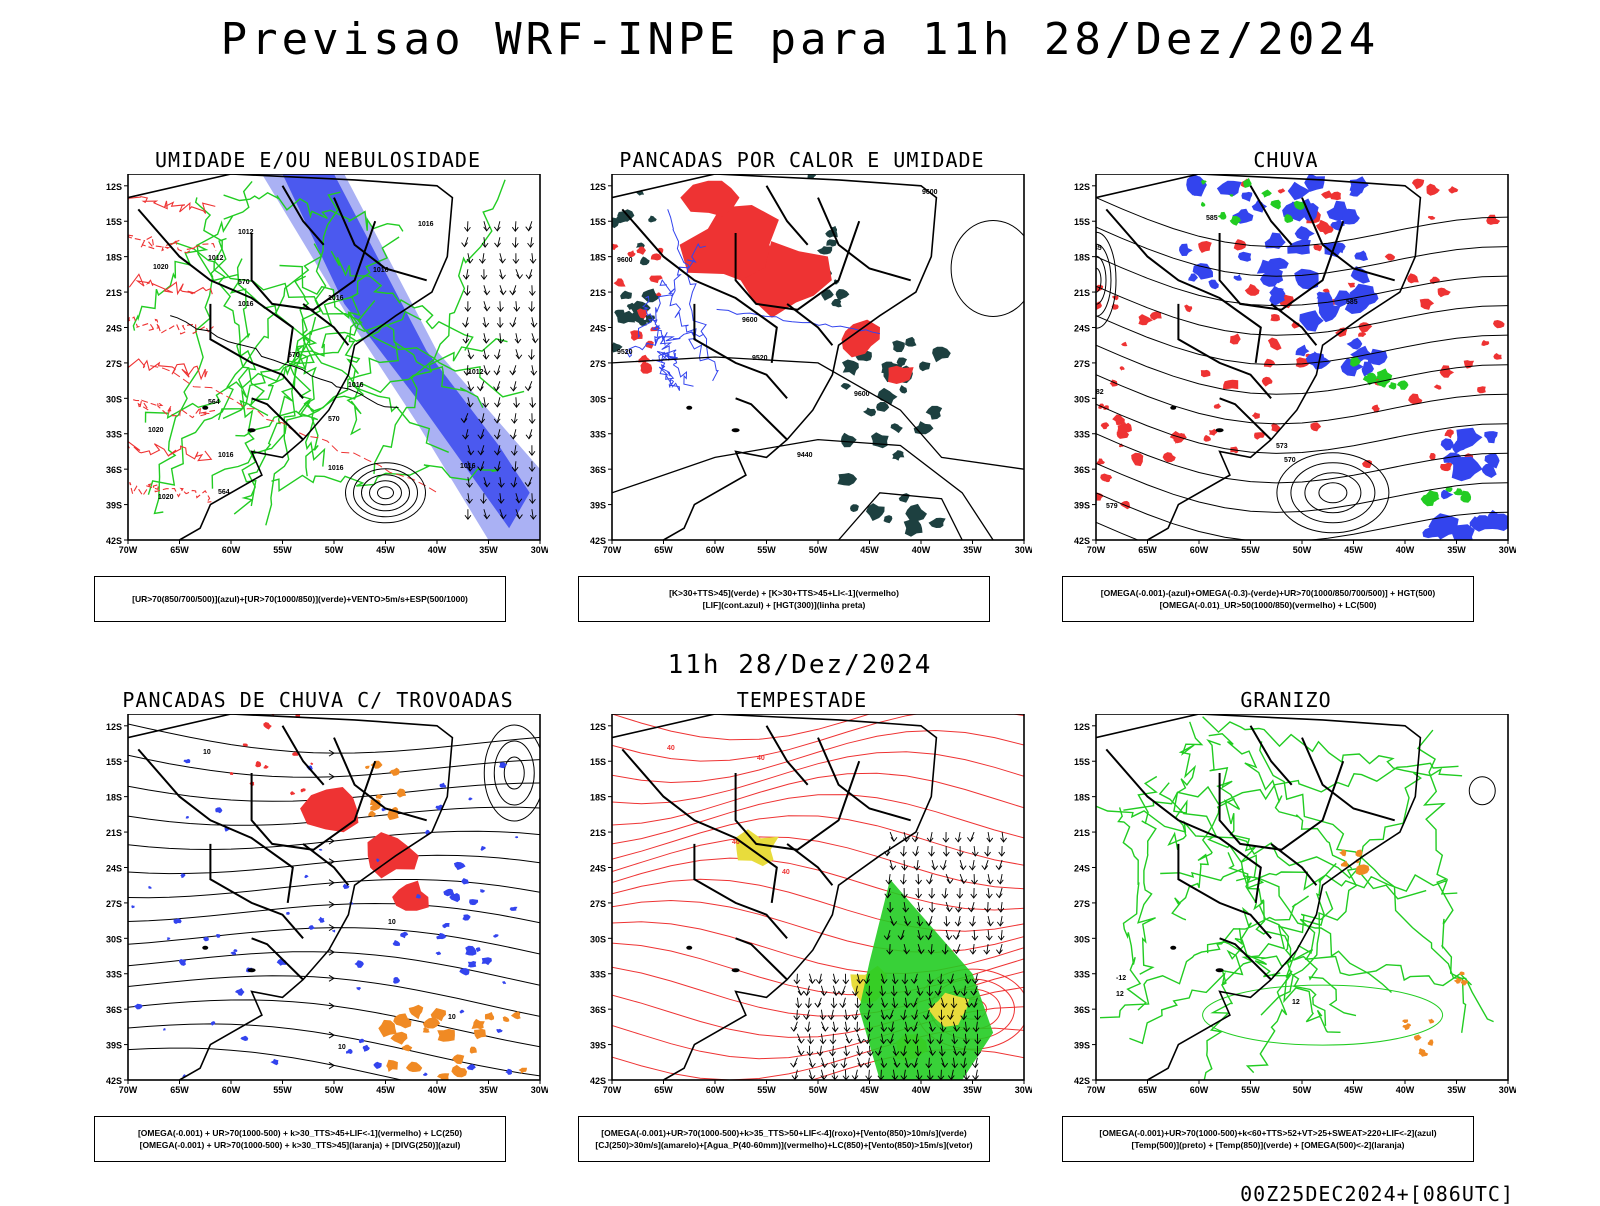 This screenshot has height=1206, width=1600. I want to click on lat-label: 21S, so click(114, 833).